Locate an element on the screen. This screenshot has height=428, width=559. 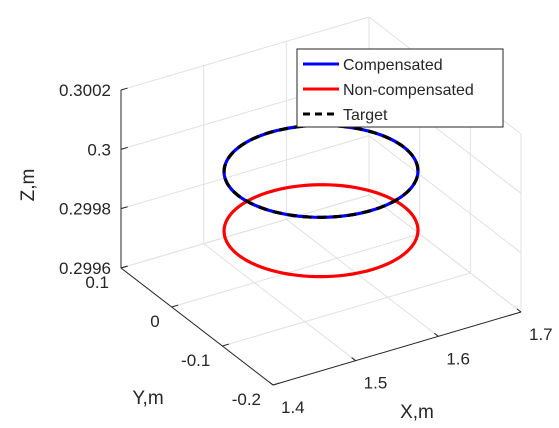
legend-label-compensated: Compensated is located at coordinates (393, 65).